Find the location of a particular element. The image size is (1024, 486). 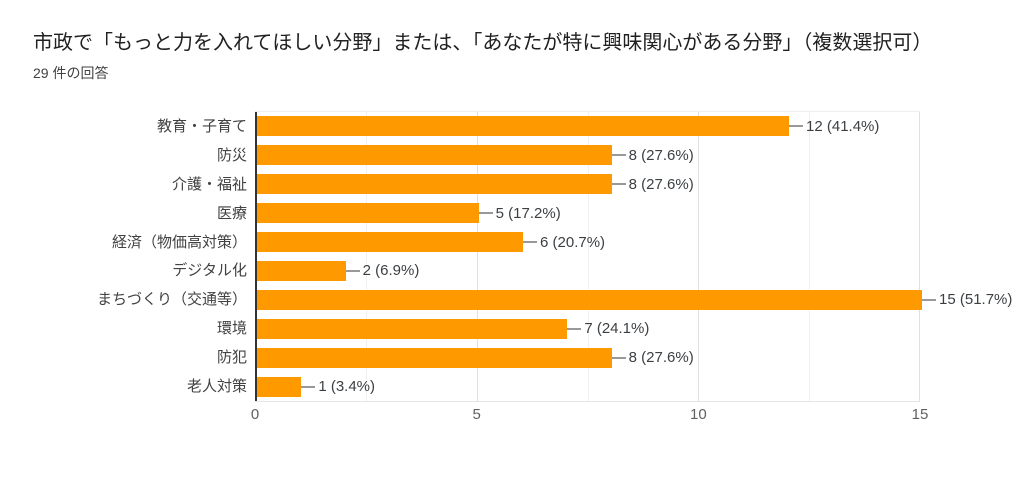

category-label: 防犯 is located at coordinates (231, 358).